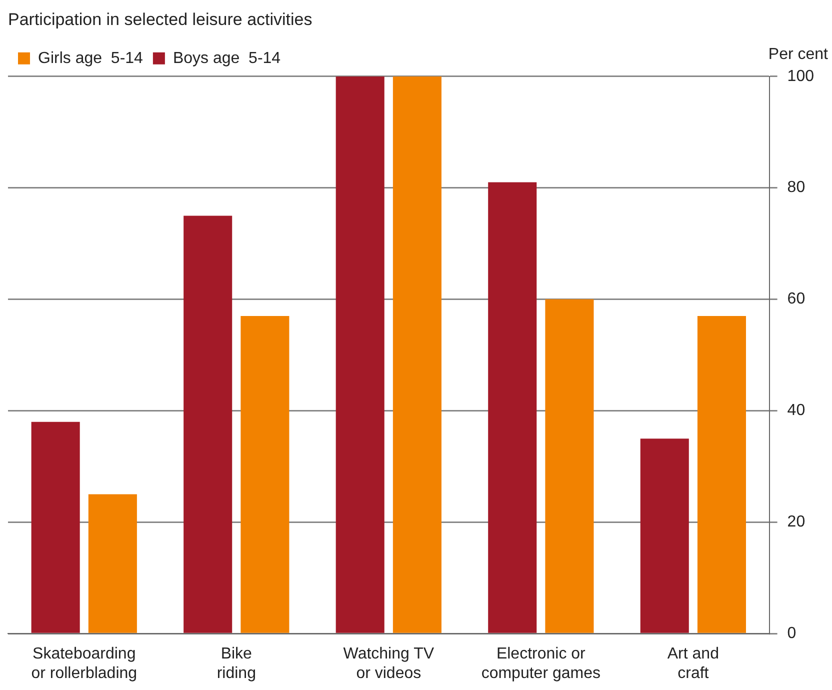 The width and height of the screenshot is (832, 690). I want to click on y-tick-label: 80, so click(796, 187).